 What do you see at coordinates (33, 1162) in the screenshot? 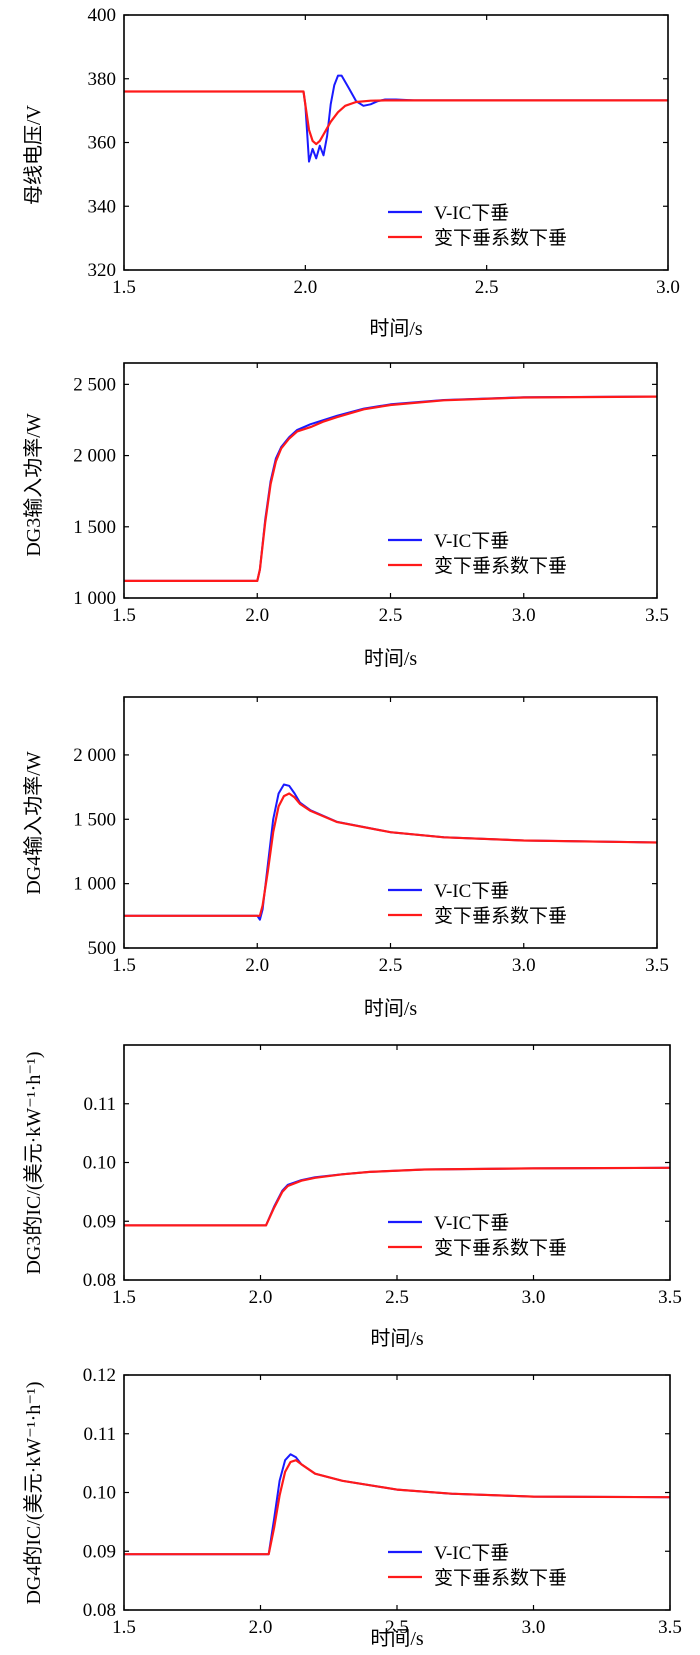
I see `y-axis-label: DG3的IC/(美元·kW⁻¹·h⁻¹)` at bounding box center [33, 1162].